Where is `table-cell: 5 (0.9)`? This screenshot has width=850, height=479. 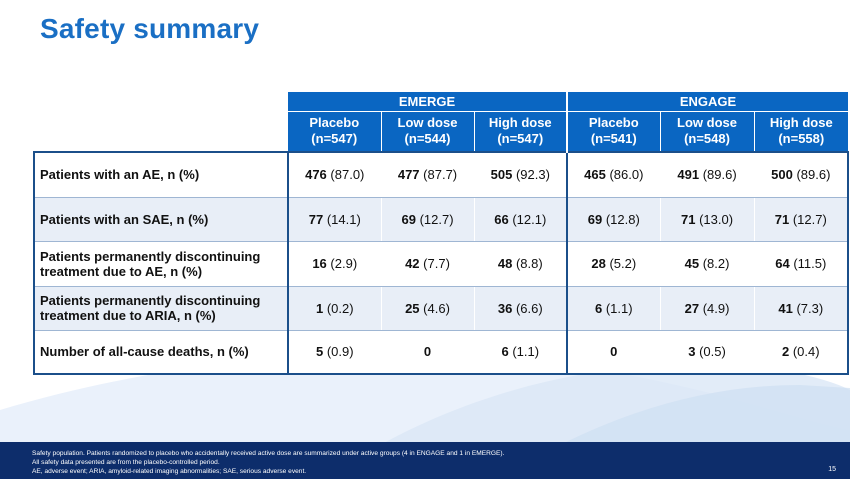 table-cell: 5 (0.9) is located at coordinates (335, 352).